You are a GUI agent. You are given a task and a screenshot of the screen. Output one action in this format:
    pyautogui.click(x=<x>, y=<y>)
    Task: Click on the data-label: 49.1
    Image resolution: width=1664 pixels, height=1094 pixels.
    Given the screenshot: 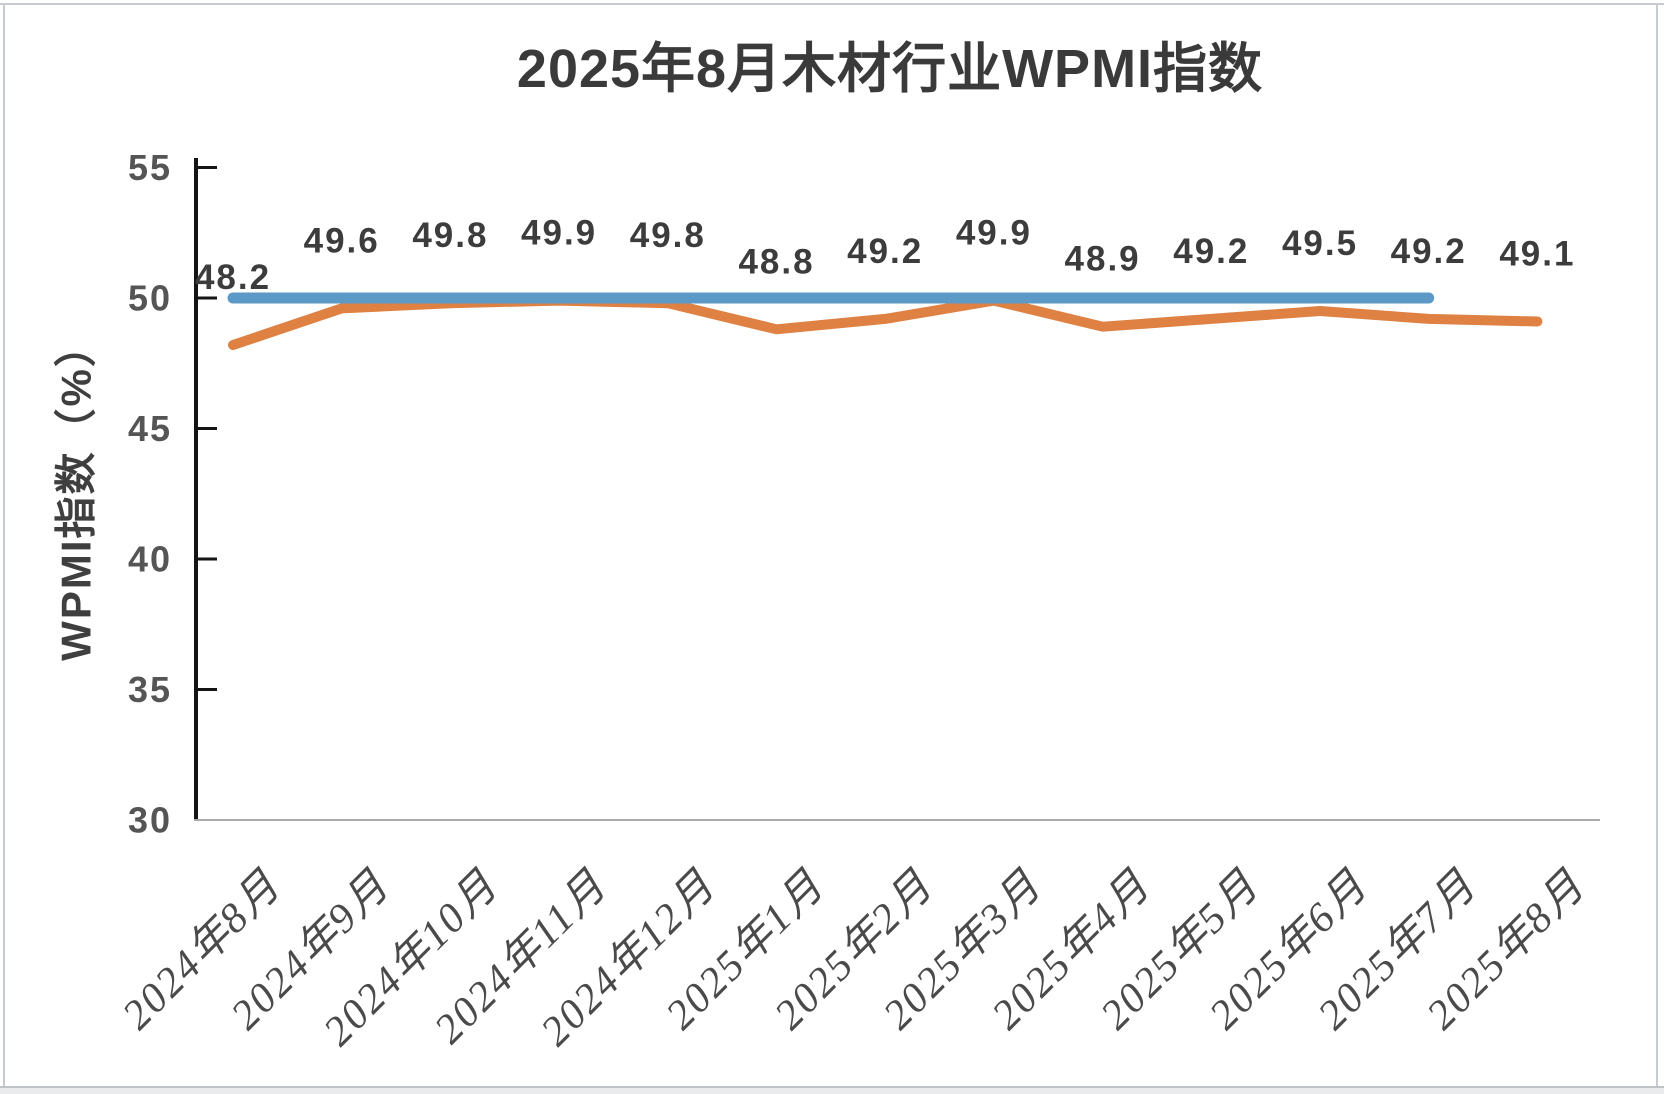 What is the action you would take?
    pyautogui.click(x=1537, y=253)
    